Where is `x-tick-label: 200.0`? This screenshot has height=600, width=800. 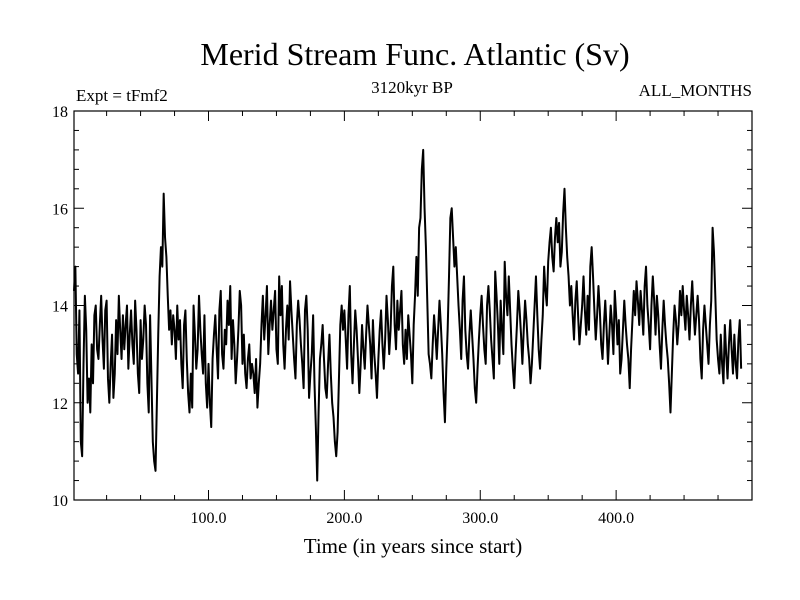 x-tick-label: 200.0 is located at coordinates (344, 518).